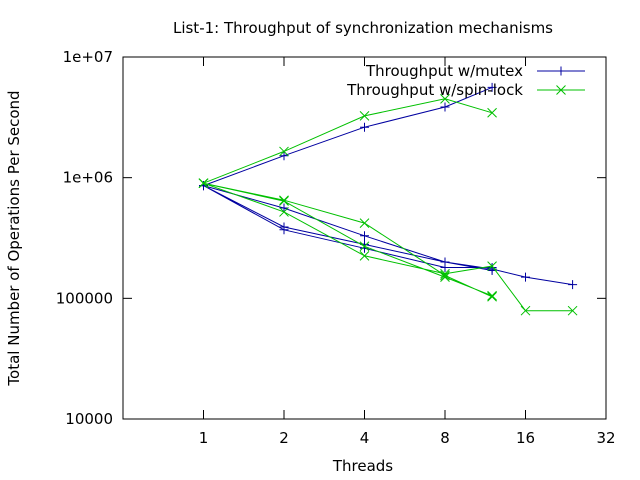 The width and height of the screenshot is (640, 480). What do you see at coordinates (434, 90) in the screenshot?
I see `legend-label: Throughput w/spin-lock` at bounding box center [434, 90].